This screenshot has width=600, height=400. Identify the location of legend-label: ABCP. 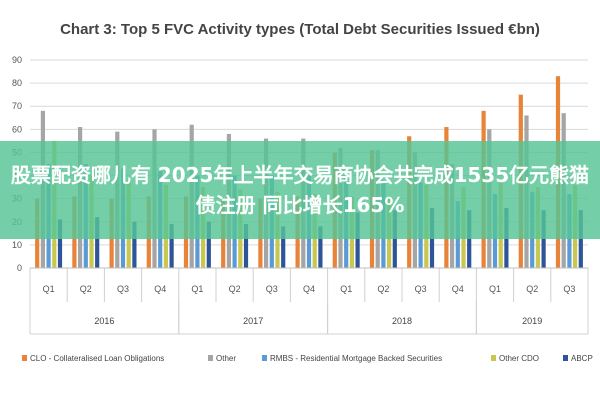
(582, 358).